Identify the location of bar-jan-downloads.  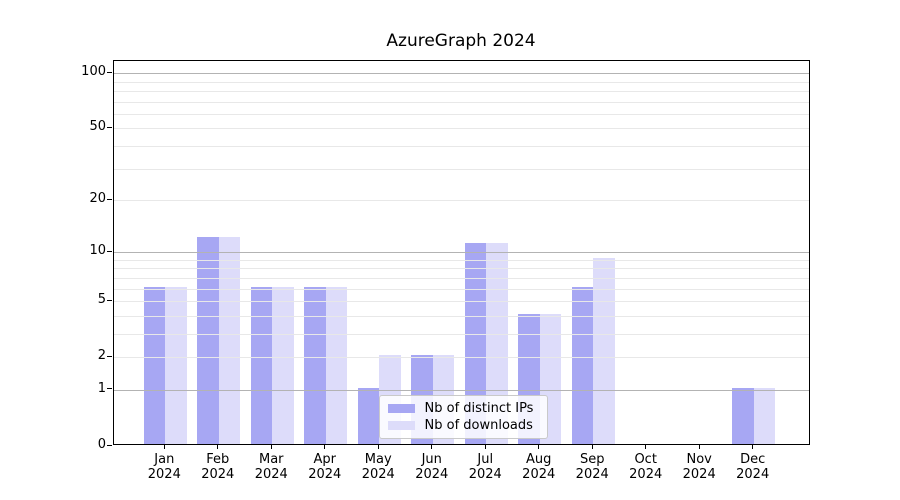
(176, 365).